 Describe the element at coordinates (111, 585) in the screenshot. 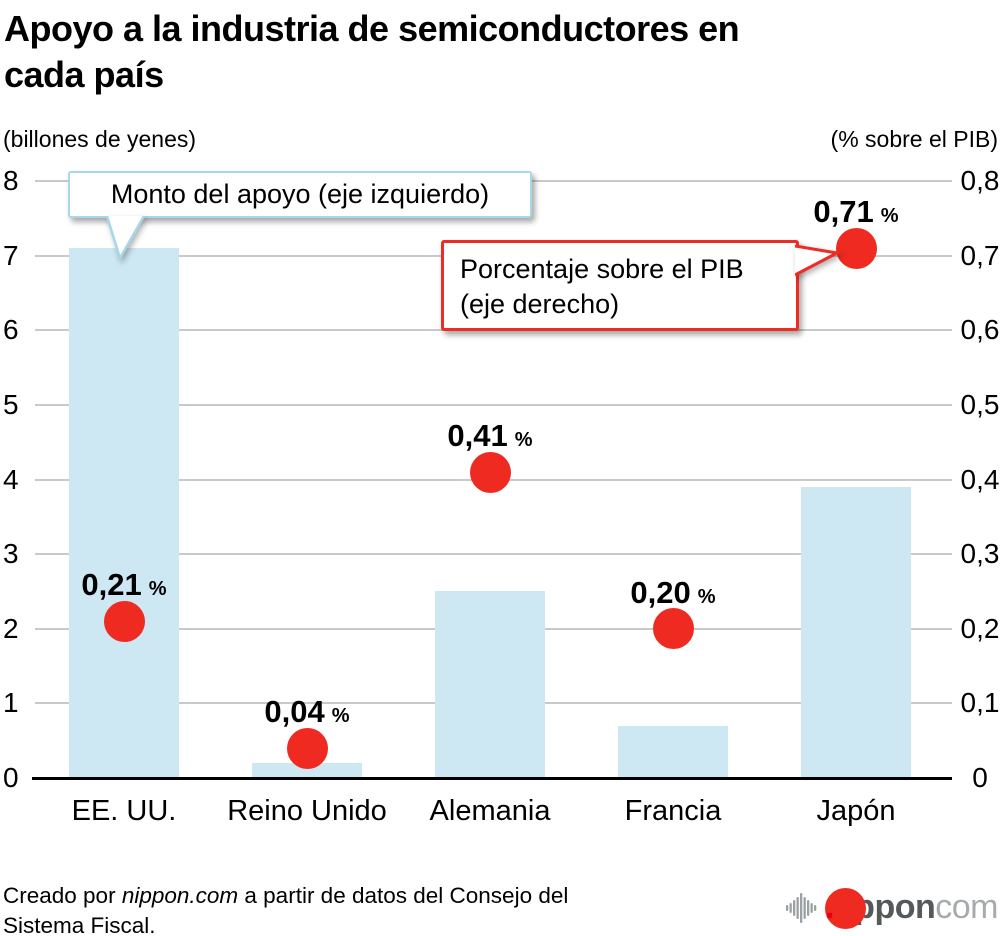

I see `data-point-value: 0,21` at that location.